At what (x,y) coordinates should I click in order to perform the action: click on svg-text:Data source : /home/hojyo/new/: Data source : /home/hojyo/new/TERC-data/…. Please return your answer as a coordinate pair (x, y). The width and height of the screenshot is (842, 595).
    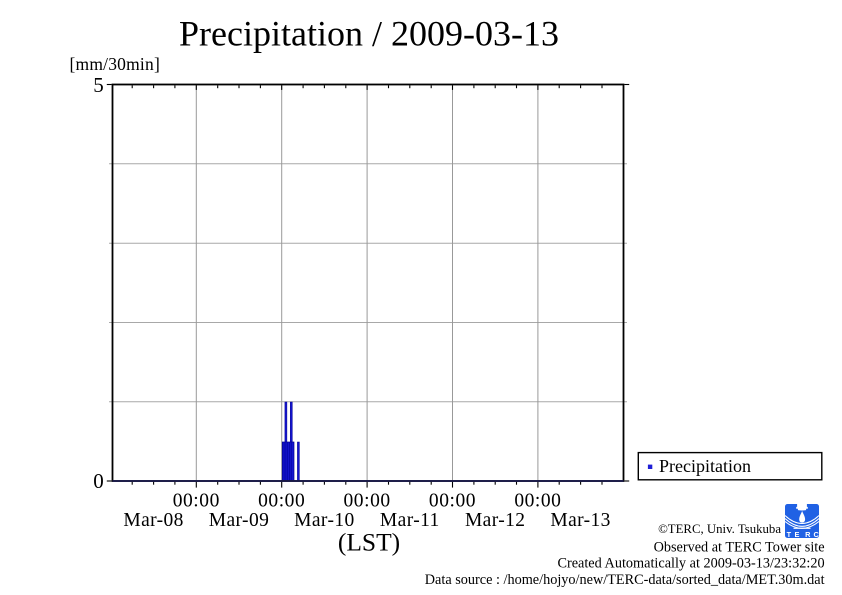
    Looking at the image, I should click on (625, 580).